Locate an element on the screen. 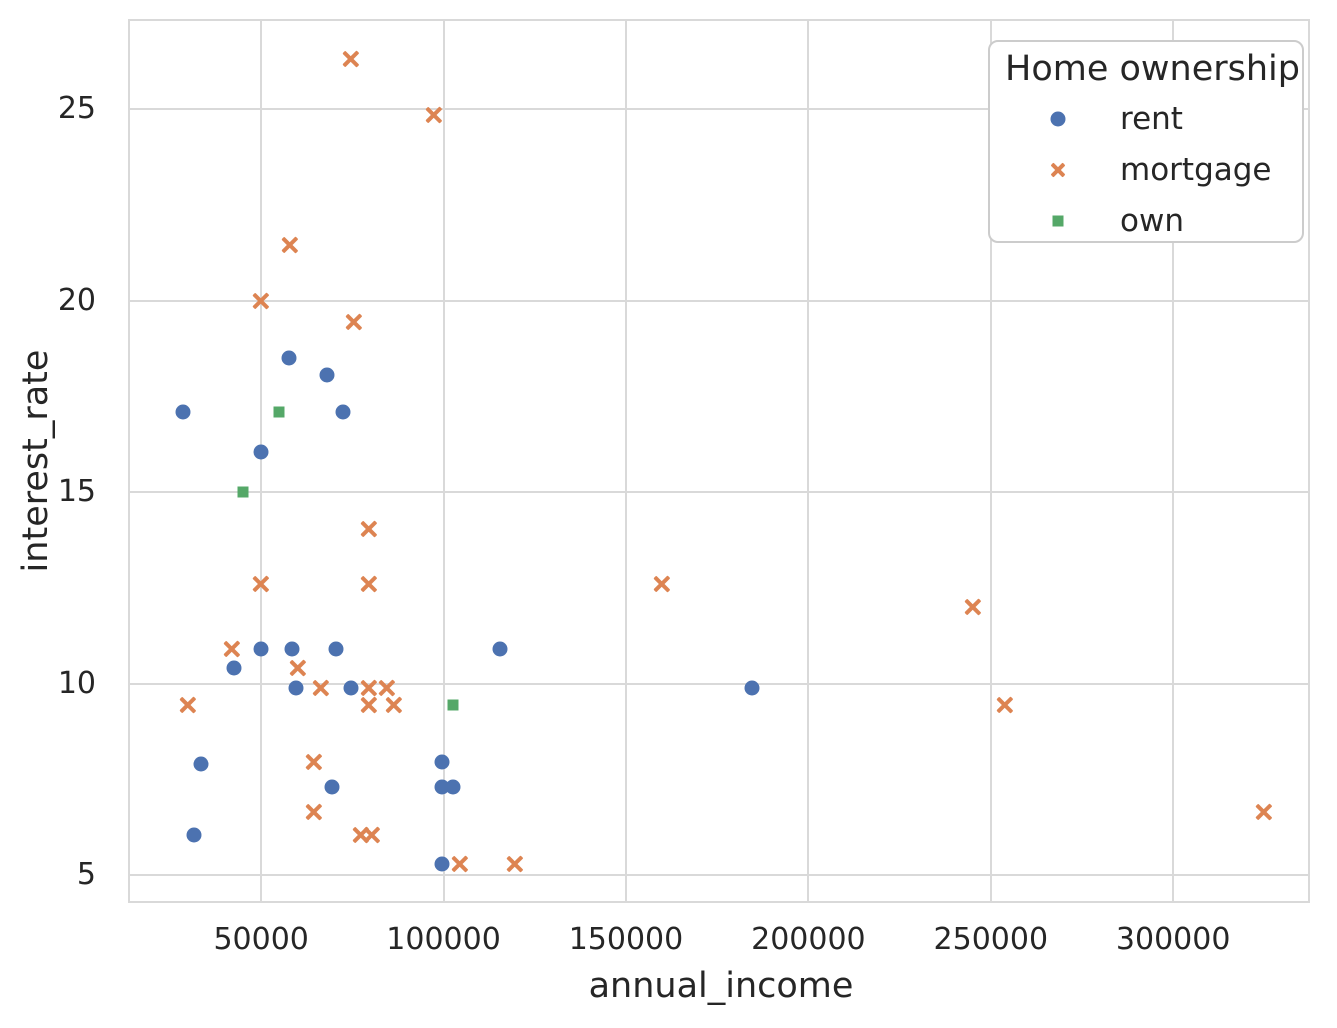 The height and width of the screenshot is (1028, 1337). x-tick-label: 200000 is located at coordinates (808, 939).